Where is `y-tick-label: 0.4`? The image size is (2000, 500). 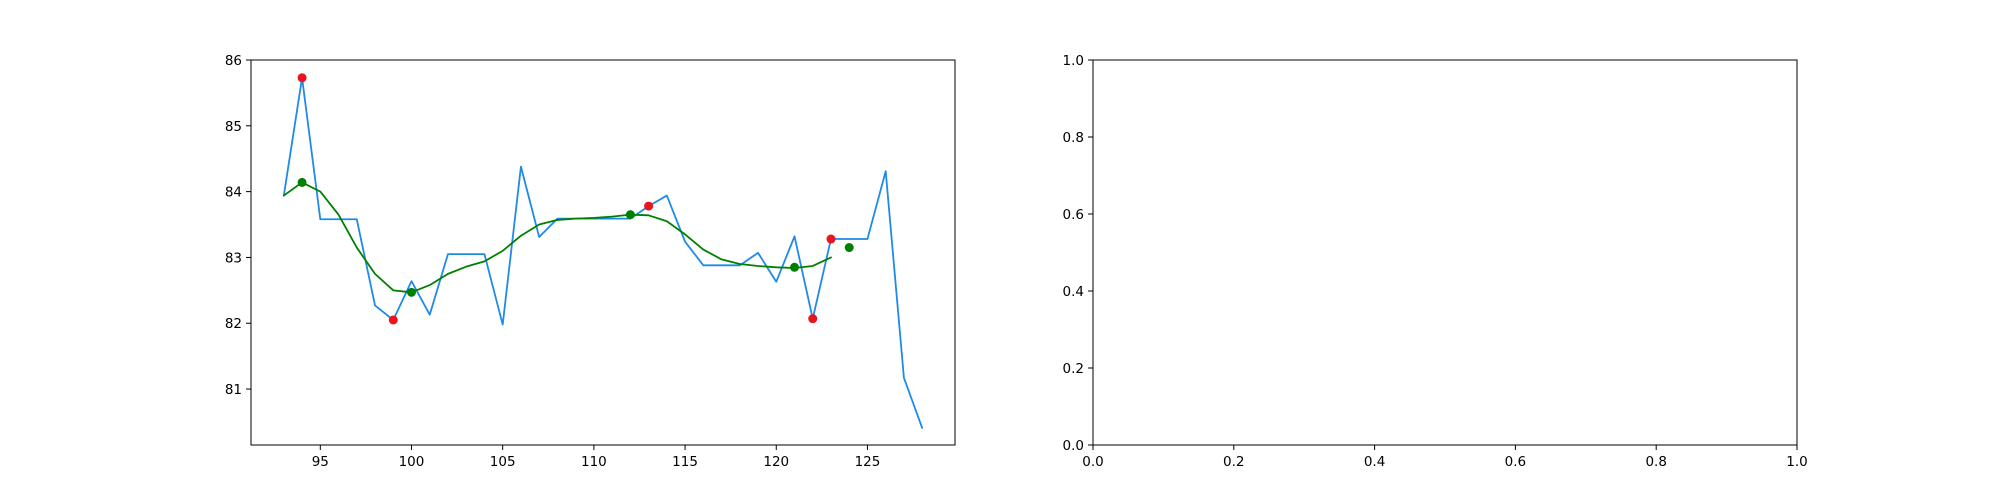
y-tick-label: 0.4 is located at coordinates (1073, 292).